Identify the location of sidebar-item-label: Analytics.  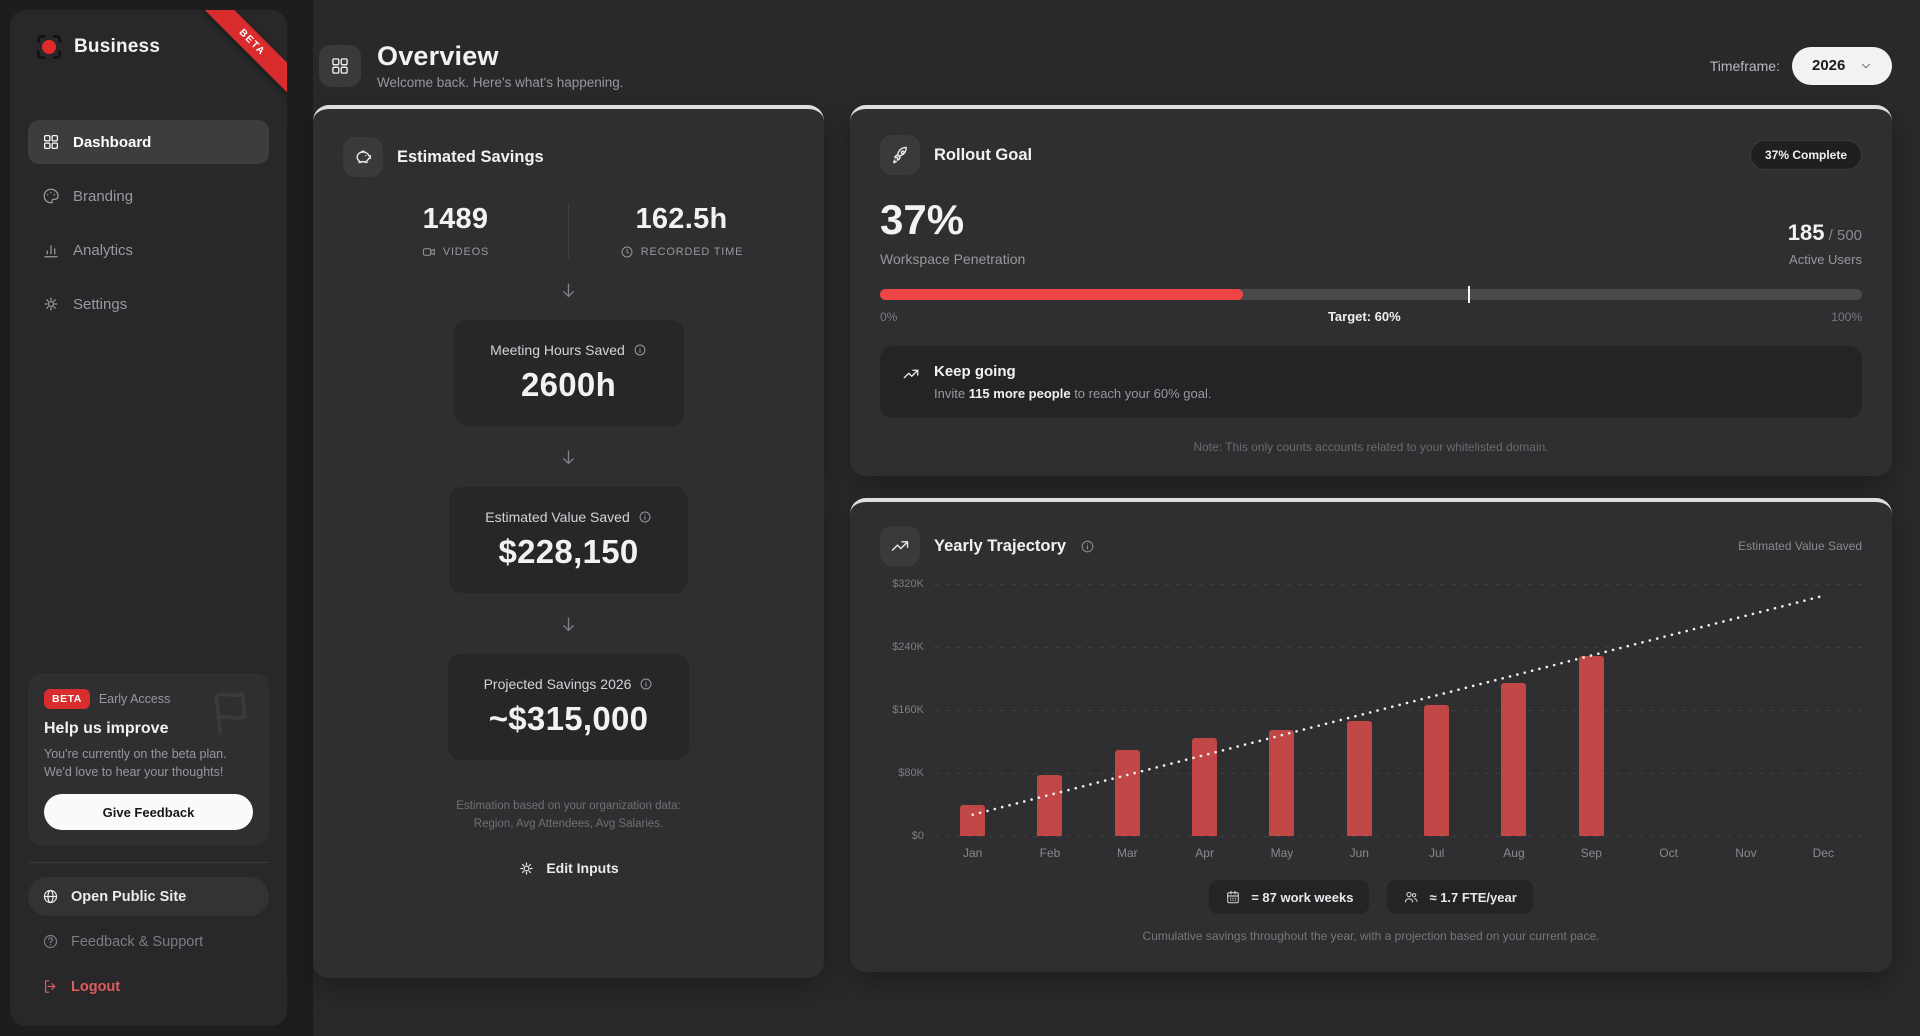
(103, 250).